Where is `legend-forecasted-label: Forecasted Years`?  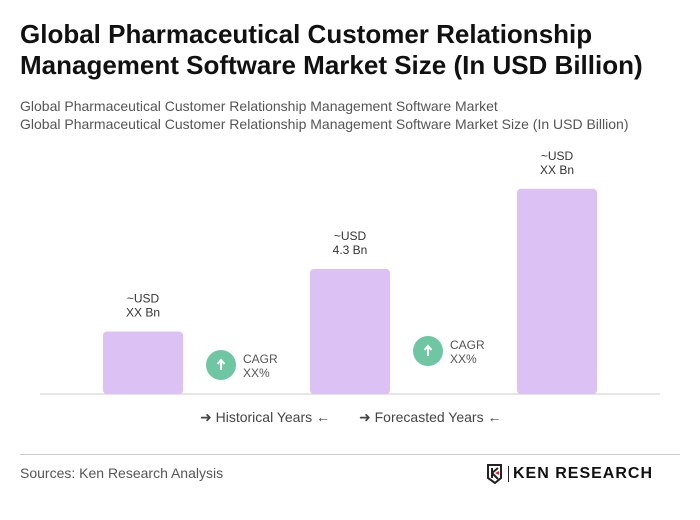 legend-forecasted-label: Forecasted Years is located at coordinates (429, 417).